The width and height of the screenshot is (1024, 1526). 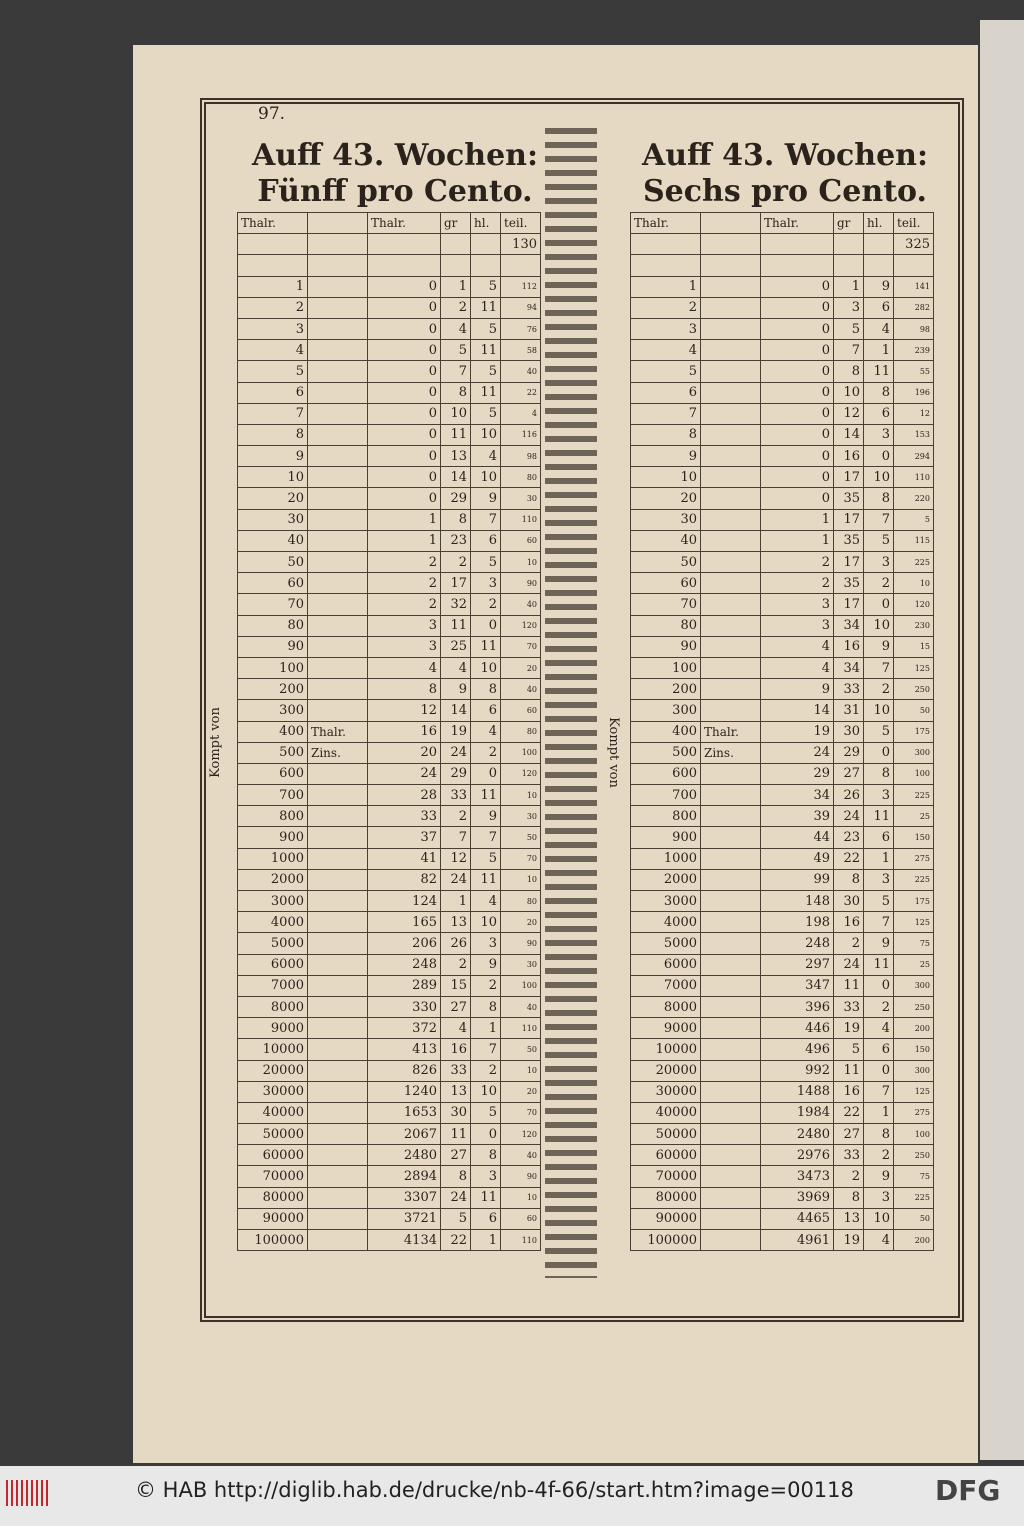 I want to click on cell: 80, so click(x=665, y=625).